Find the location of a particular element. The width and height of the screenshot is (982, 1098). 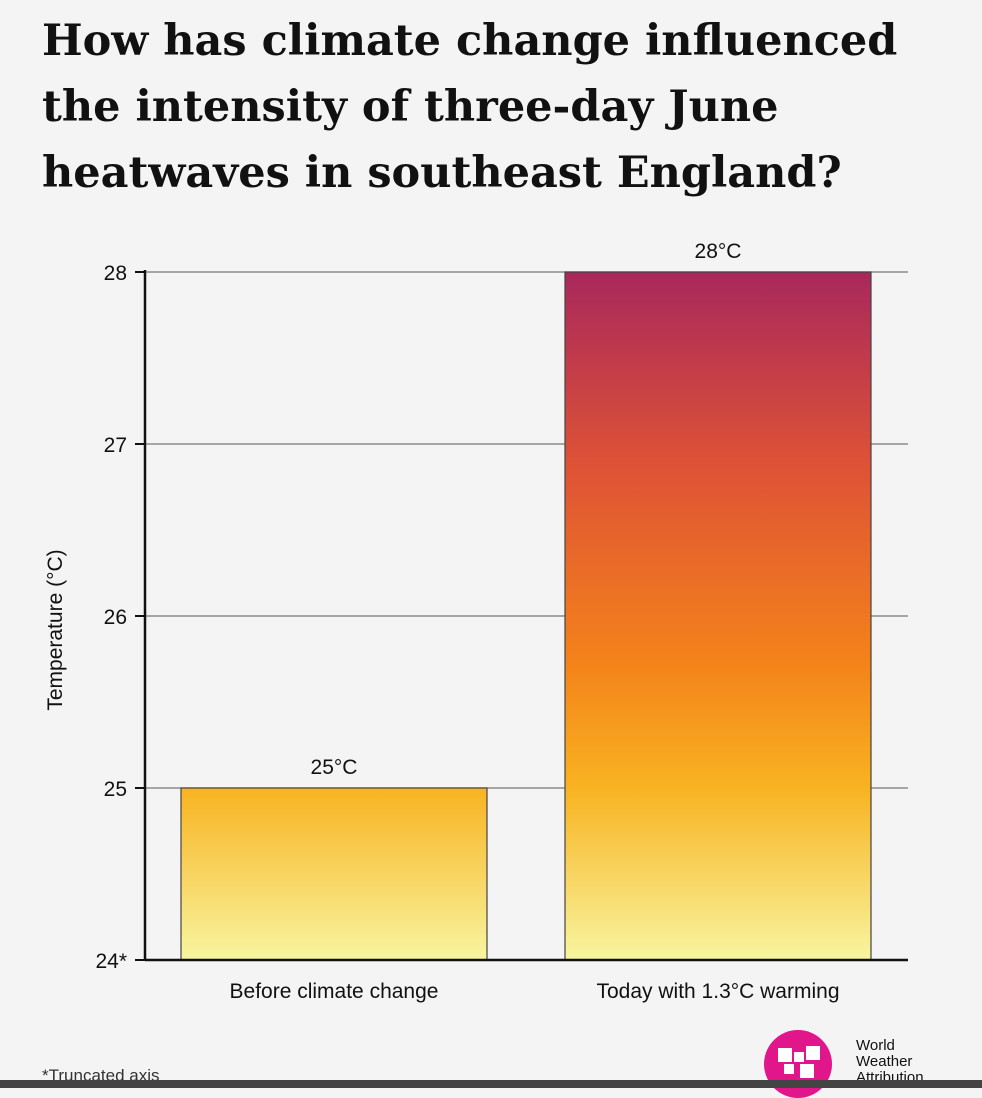

bar-data-label: 28°C is located at coordinates (718, 251).